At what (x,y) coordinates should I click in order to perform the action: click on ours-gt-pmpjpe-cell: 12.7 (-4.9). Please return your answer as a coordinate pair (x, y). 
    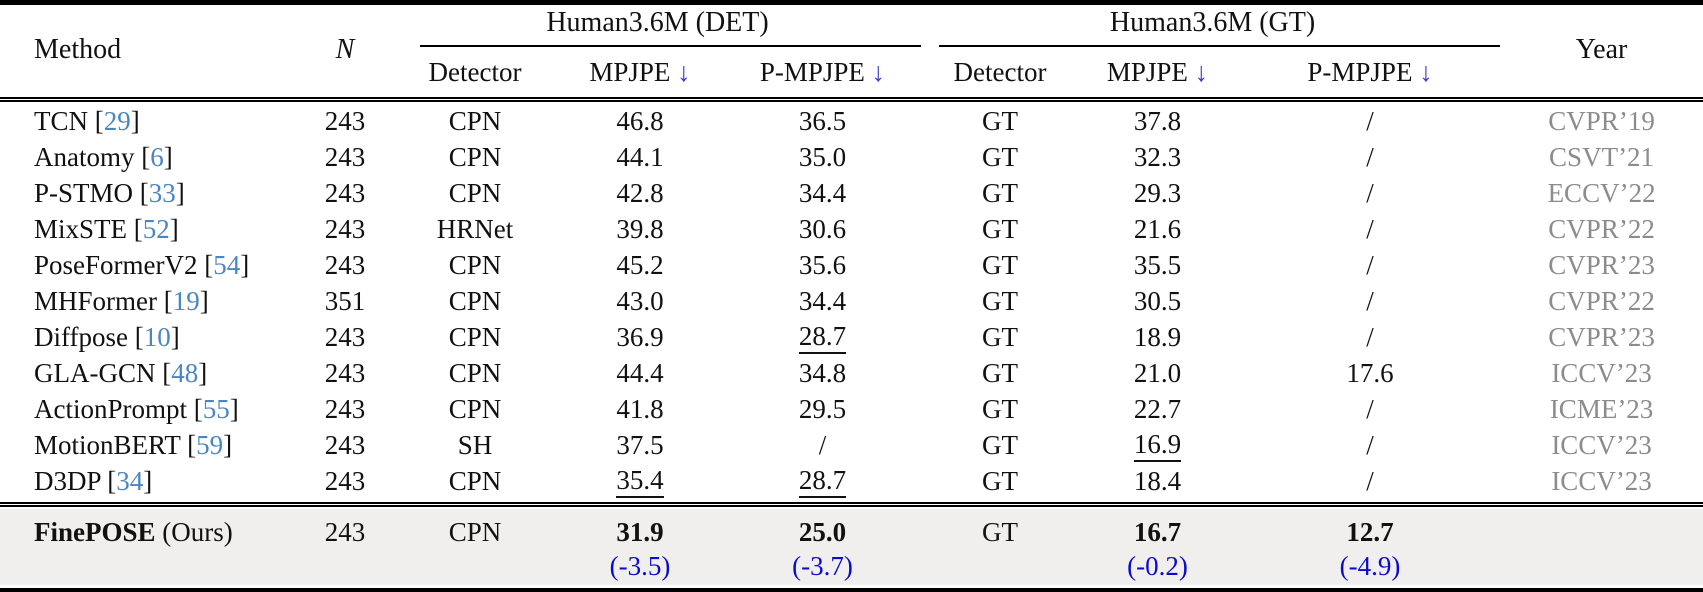
    Looking at the image, I should click on (1370, 546).